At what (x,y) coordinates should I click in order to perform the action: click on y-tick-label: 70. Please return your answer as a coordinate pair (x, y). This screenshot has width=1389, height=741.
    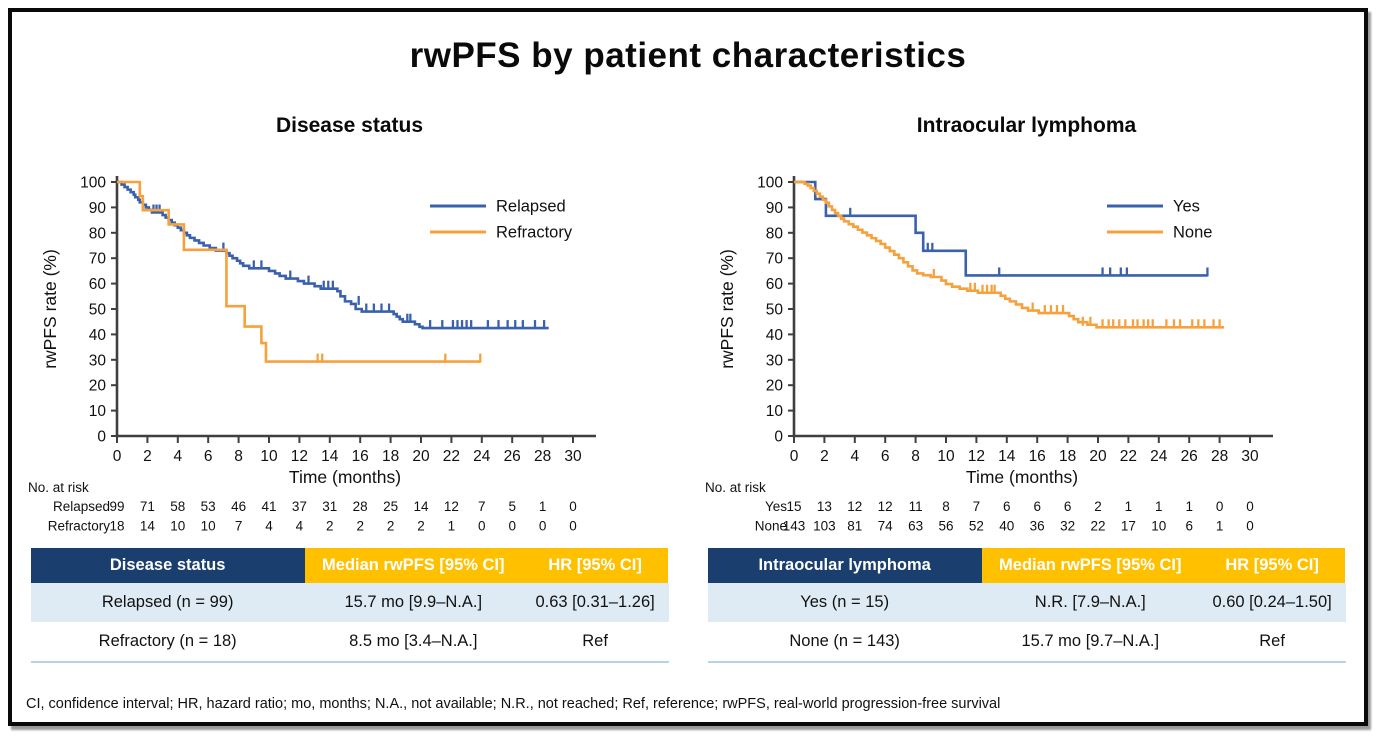
    Looking at the image, I should click on (775, 259).